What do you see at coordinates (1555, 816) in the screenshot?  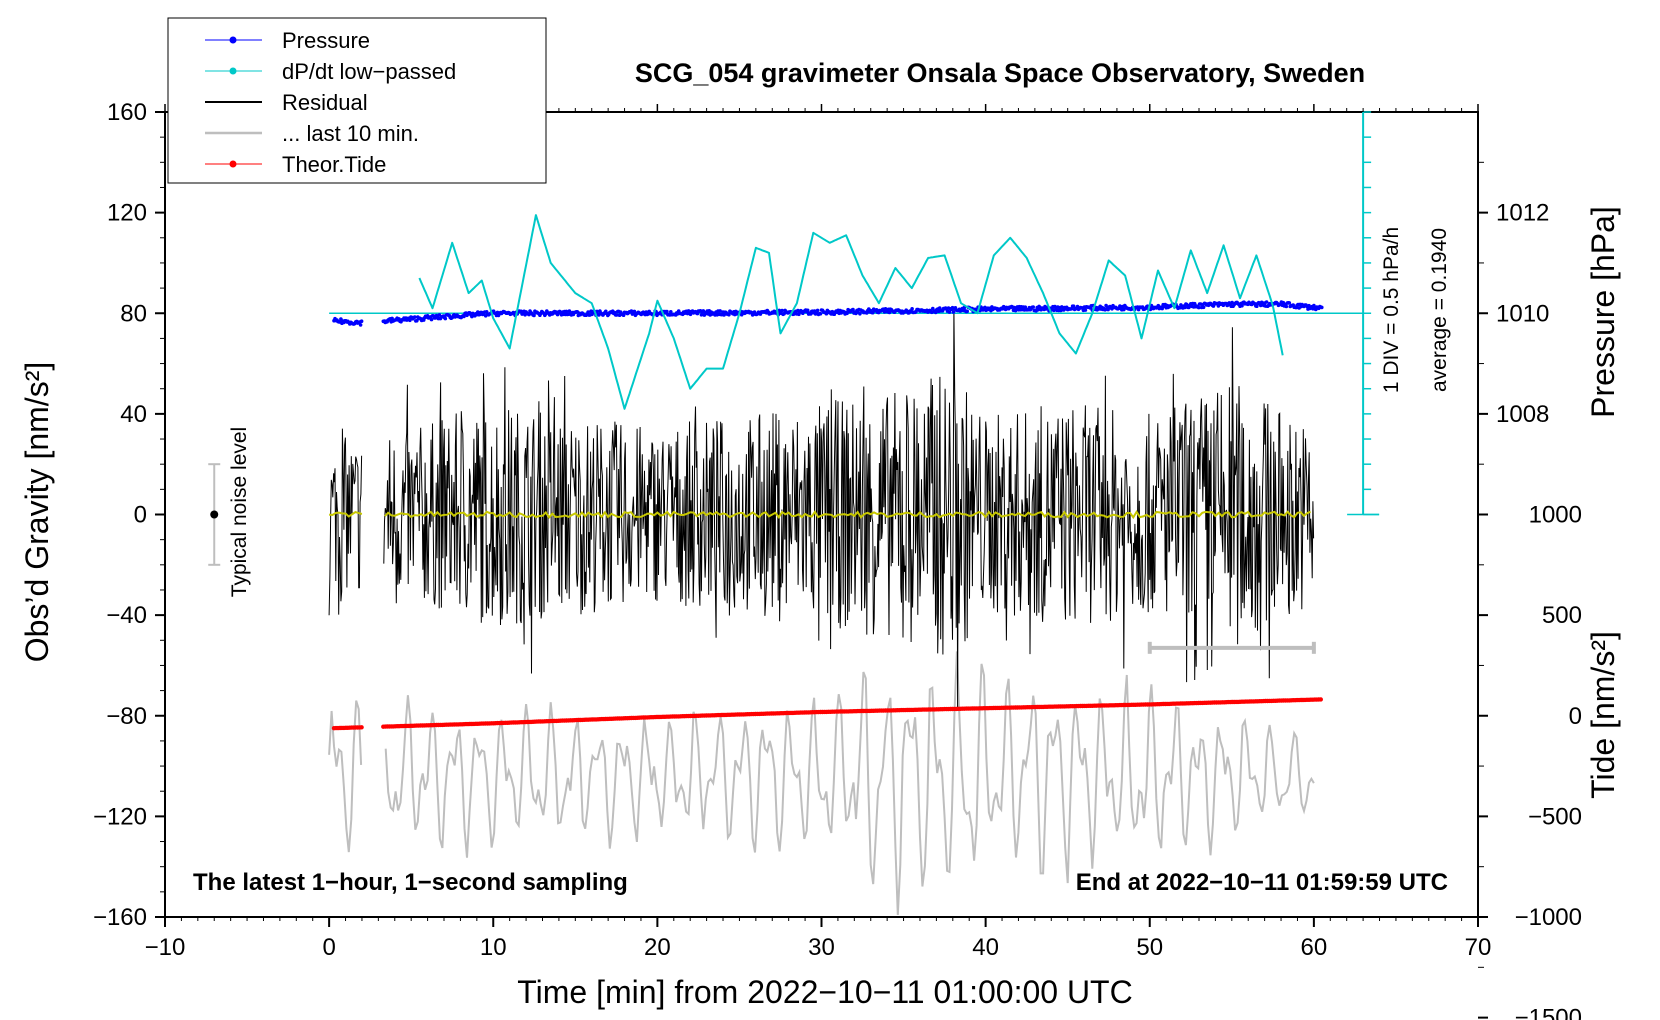 I see `tide-tick-label: −500` at bounding box center [1555, 816].